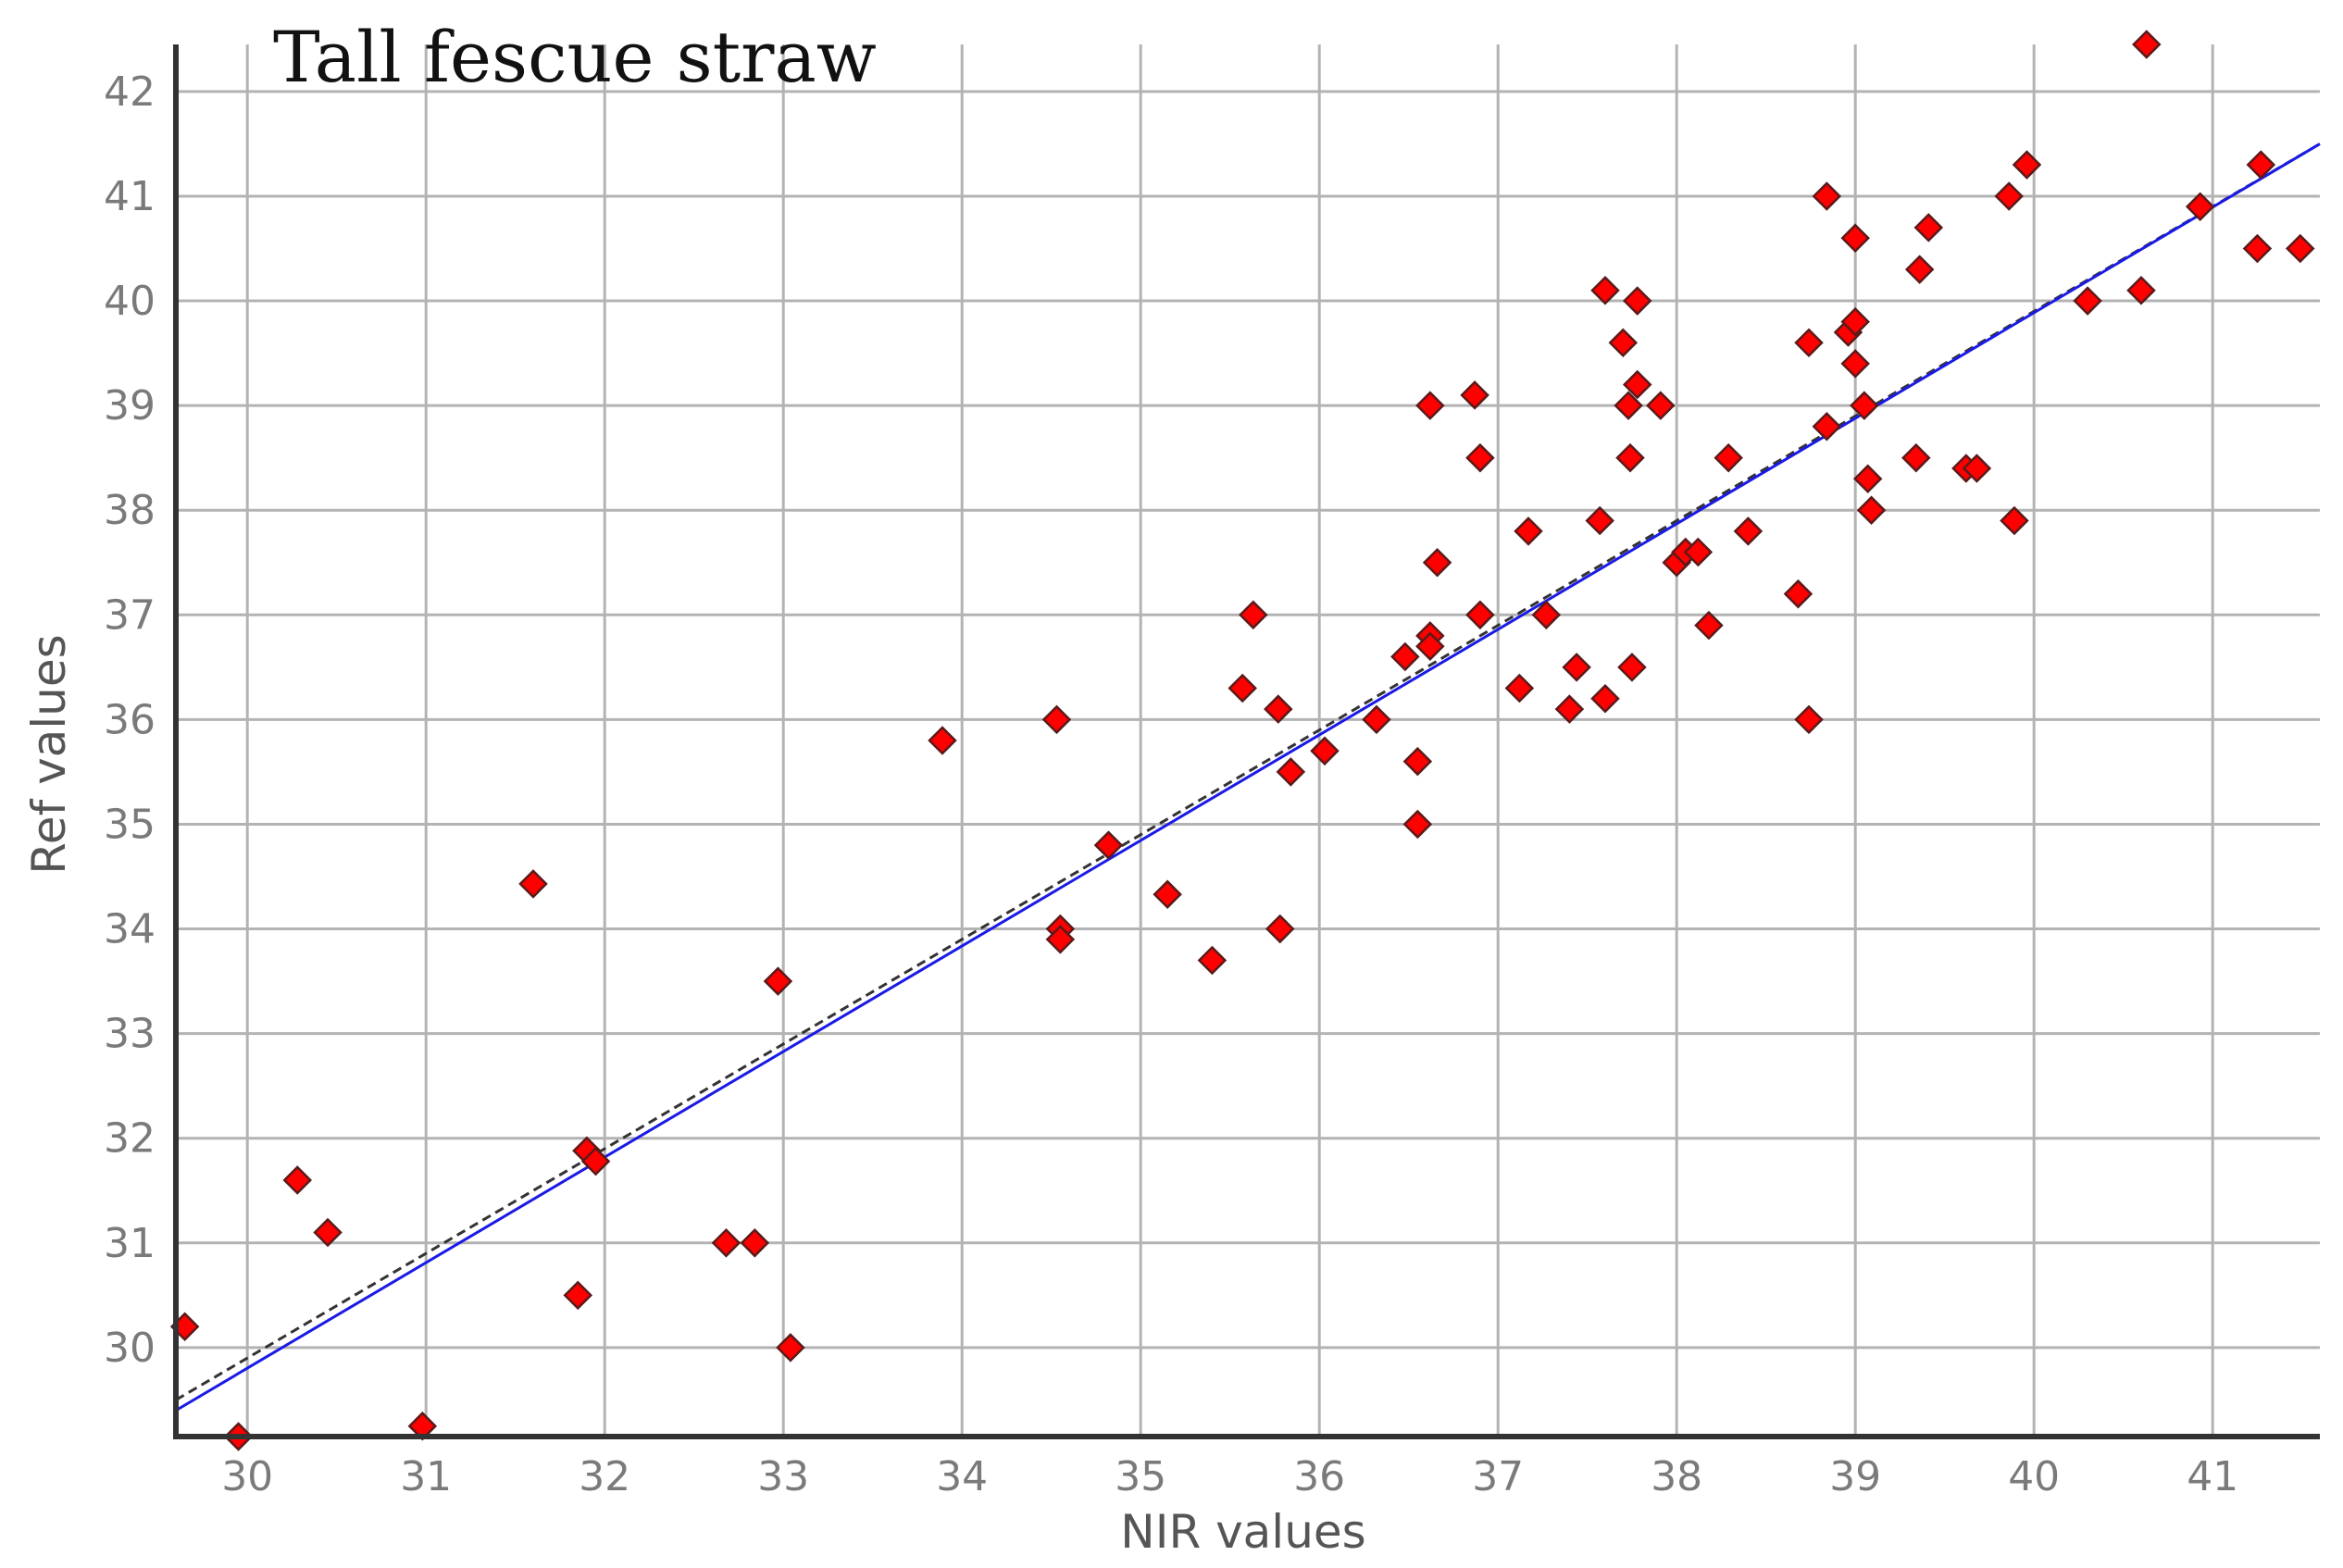 The image size is (2343, 1568). What do you see at coordinates (130, 92) in the screenshot?
I see `y-tick-label: 42` at bounding box center [130, 92].